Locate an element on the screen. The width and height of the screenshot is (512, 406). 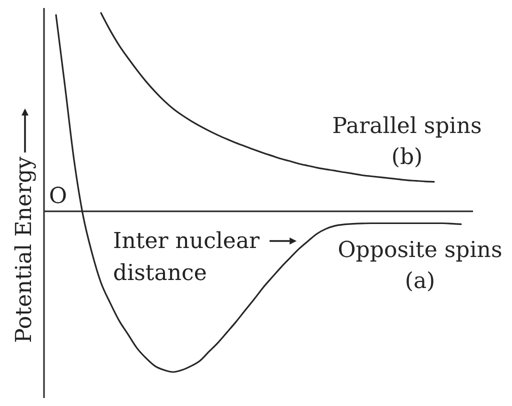
x-axis-title: Inter nuclear distance is located at coordinates (186, 257).